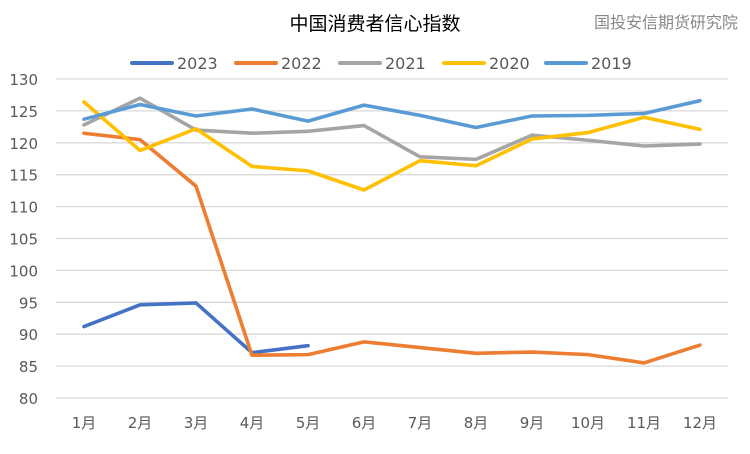  I want to click on x-tick-label: 1月, so click(84, 423).